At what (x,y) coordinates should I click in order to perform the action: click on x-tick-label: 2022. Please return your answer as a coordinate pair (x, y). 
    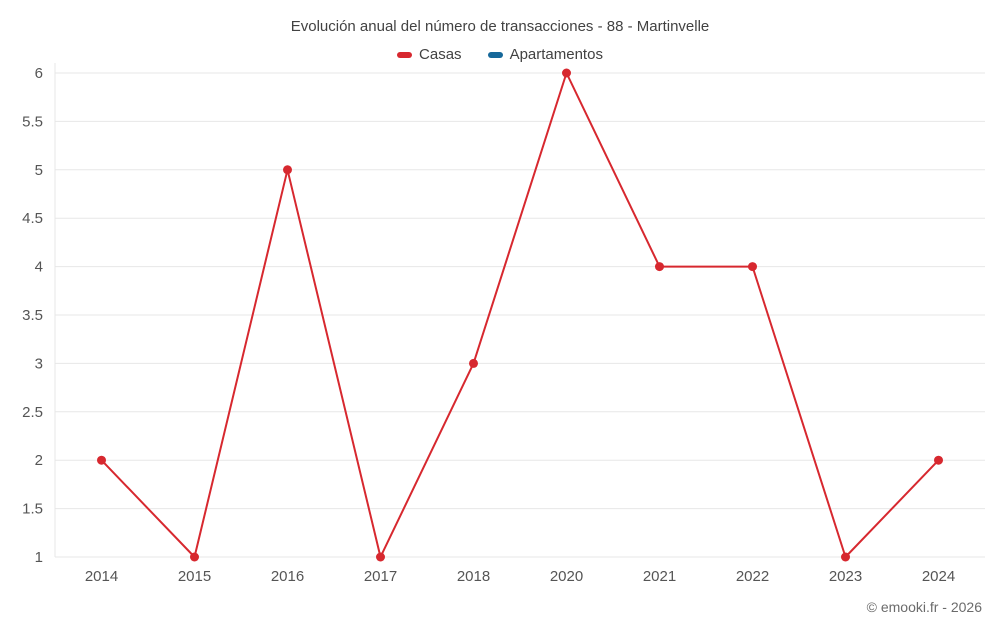
    Looking at the image, I should click on (752, 576).